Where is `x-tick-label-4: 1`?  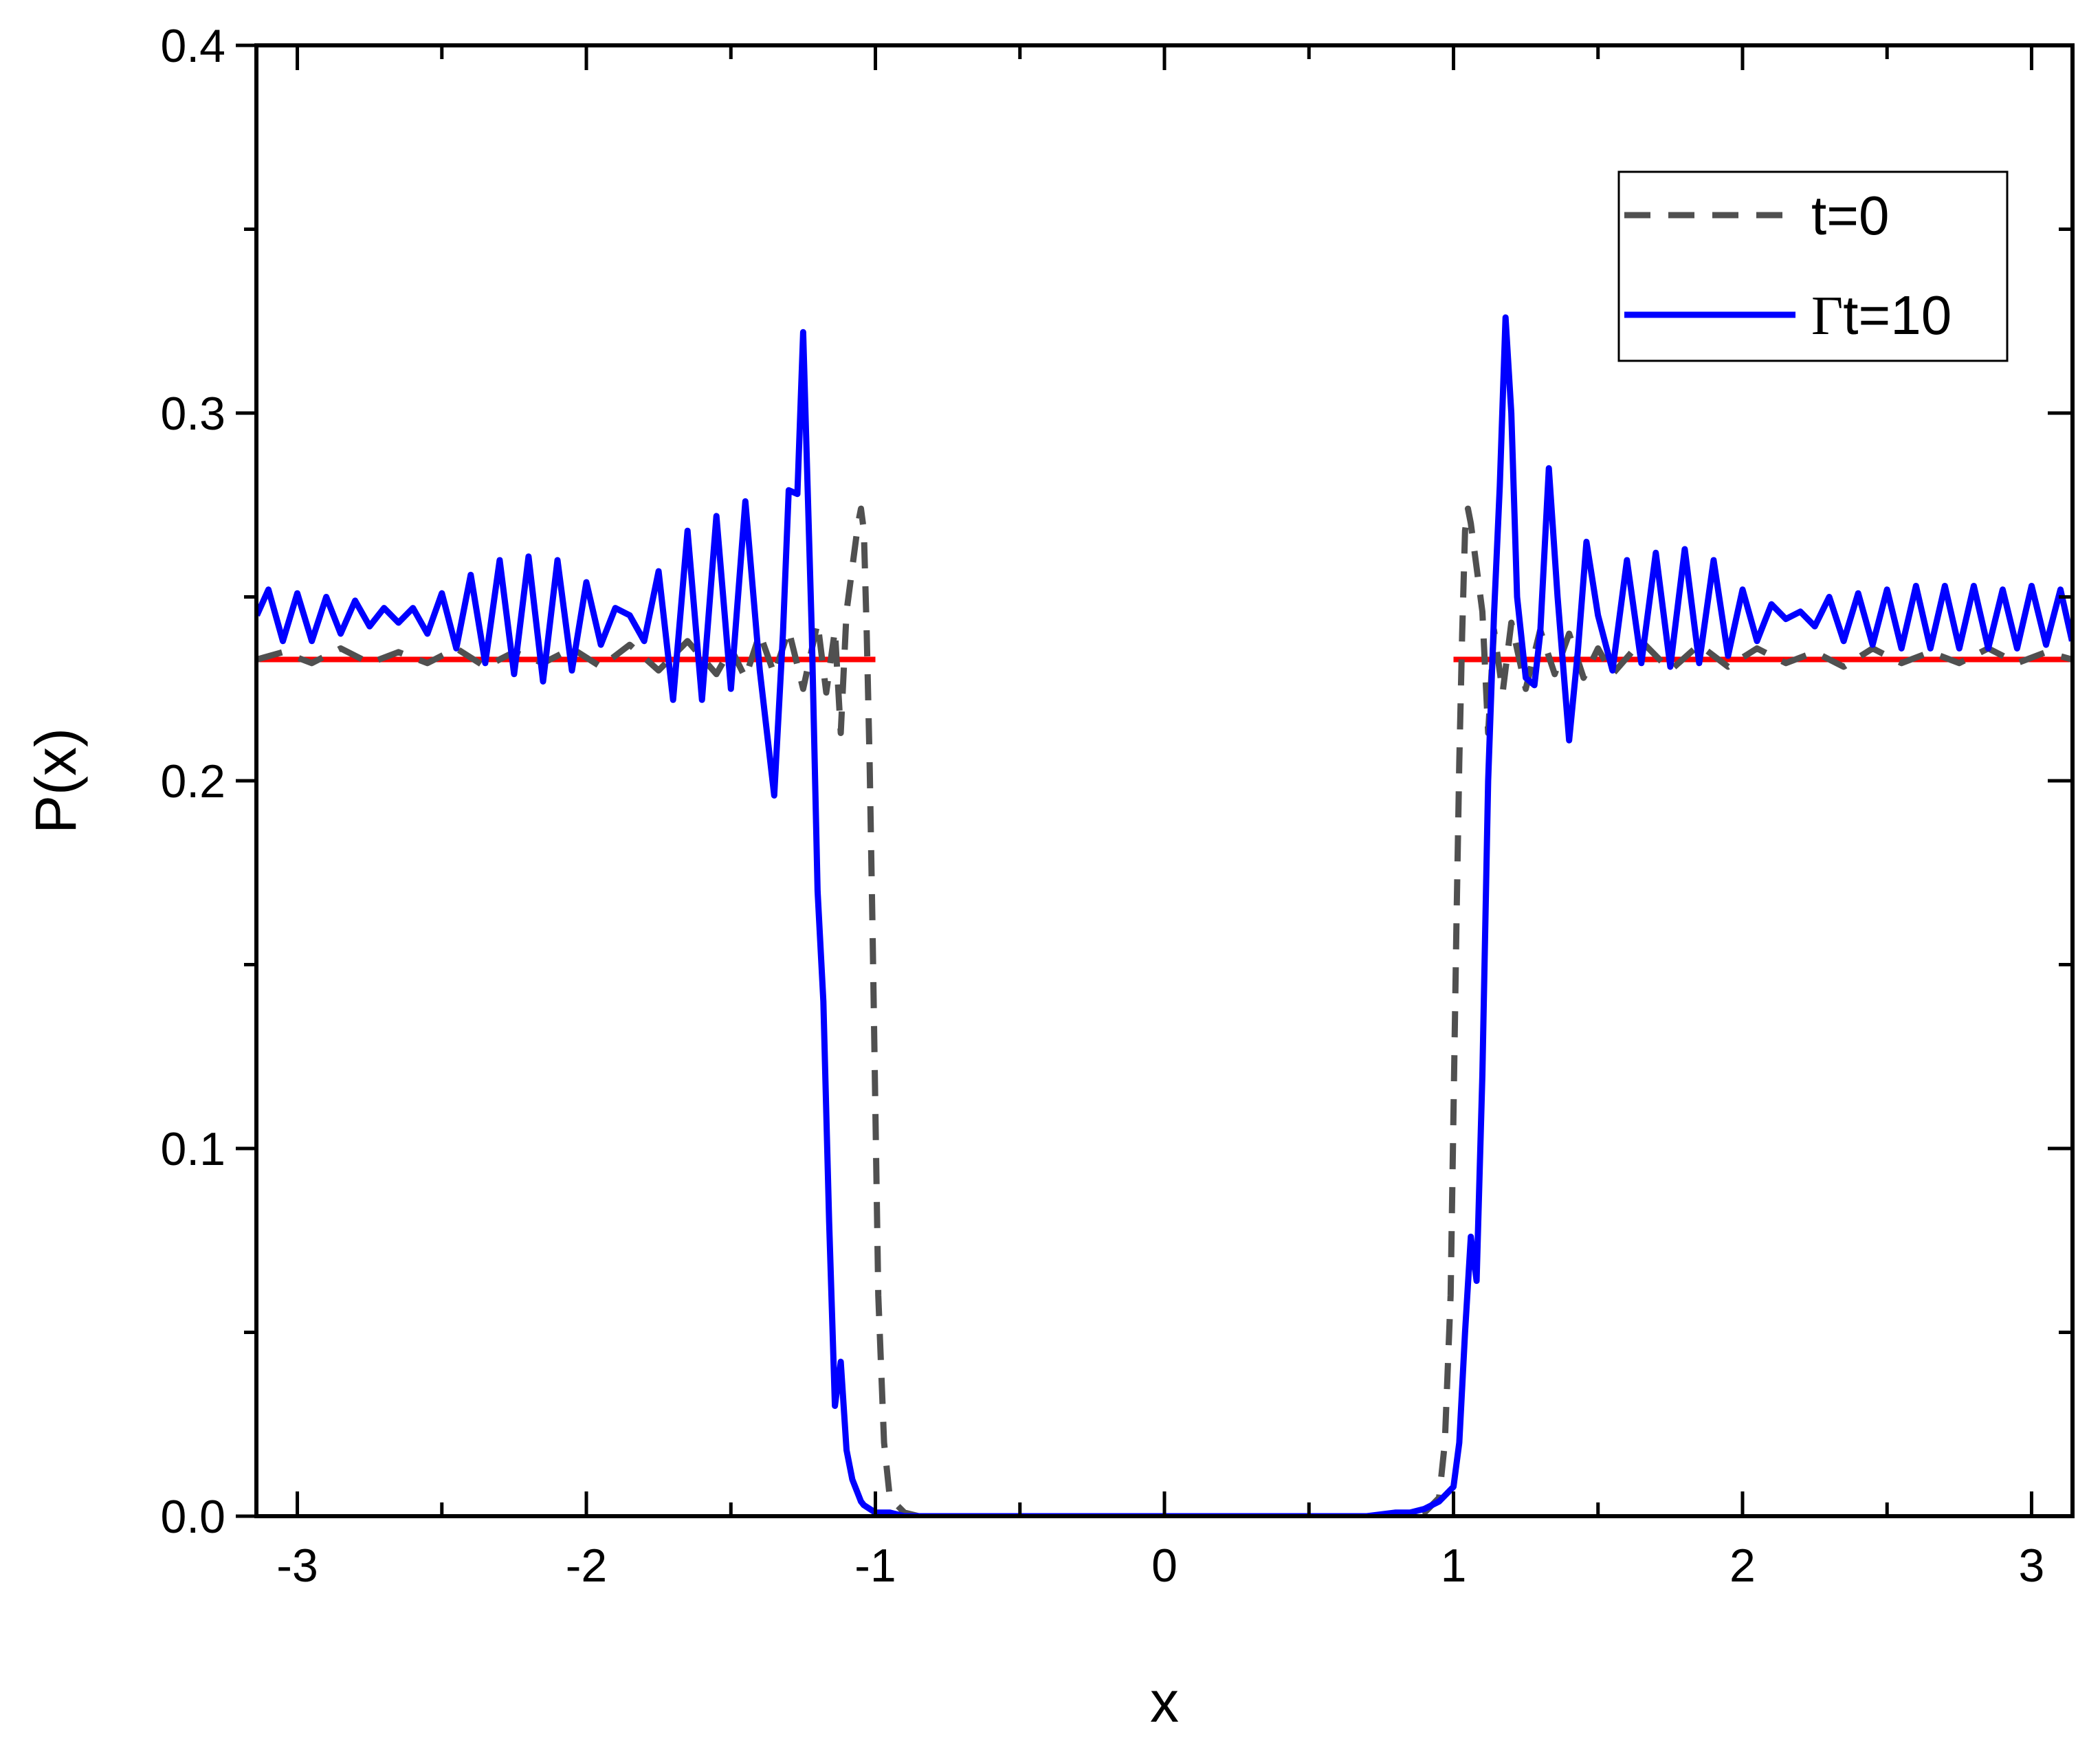
x-tick-label-4: 1 is located at coordinates (1454, 1566).